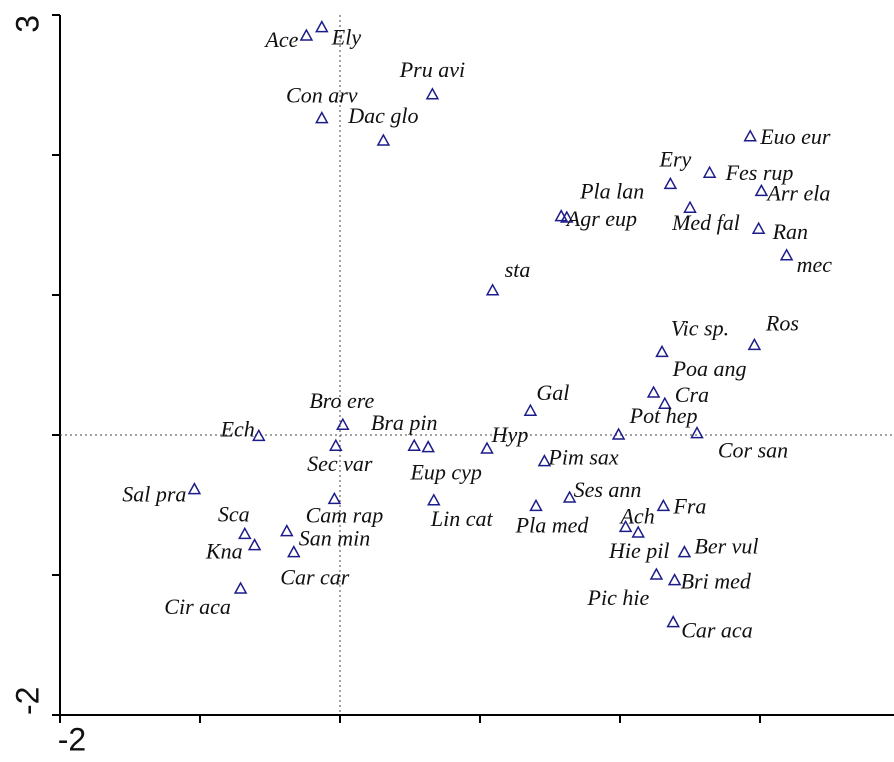 The image size is (894, 762). What do you see at coordinates (583, 457) in the screenshot?
I see `point-label: Pim sax` at bounding box center [583, 457].